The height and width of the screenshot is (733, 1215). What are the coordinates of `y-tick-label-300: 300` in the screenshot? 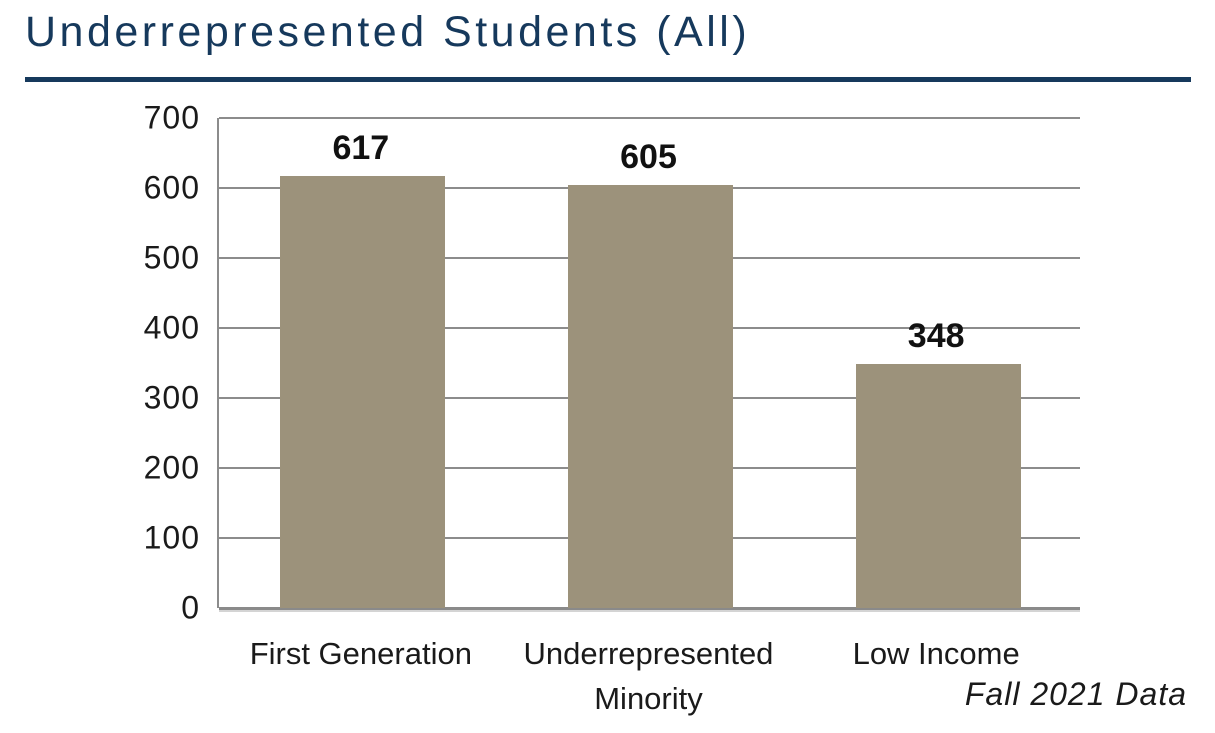 It's located at (171, 397).